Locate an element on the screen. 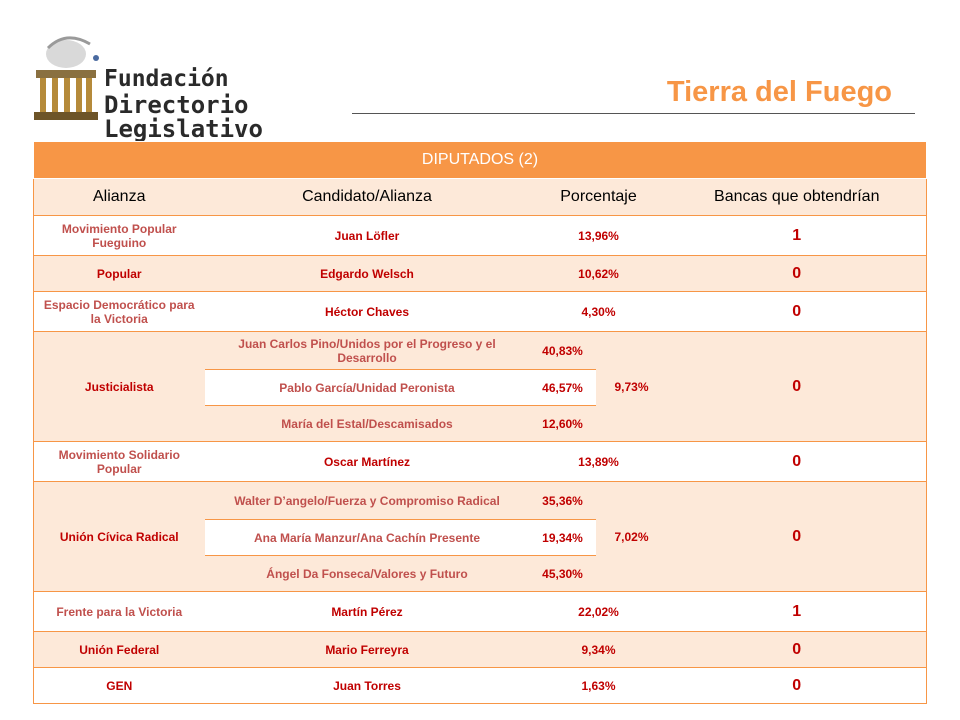  candidato-cell: Ángel Da Fonseca/Valores y Futuro is located at coordinates (367, 573).